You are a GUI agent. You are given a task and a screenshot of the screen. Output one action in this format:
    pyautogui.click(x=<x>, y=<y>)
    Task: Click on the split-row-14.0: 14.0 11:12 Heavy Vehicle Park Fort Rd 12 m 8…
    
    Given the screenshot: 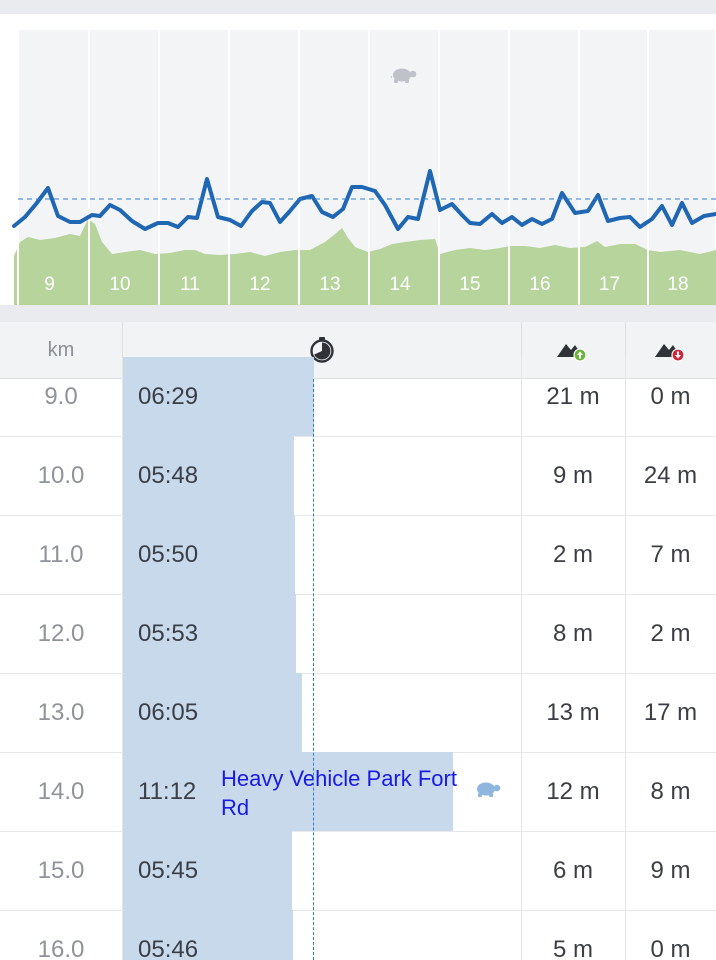 What is the action you would take?
    pyautogui.click(x=358, y=792)
    